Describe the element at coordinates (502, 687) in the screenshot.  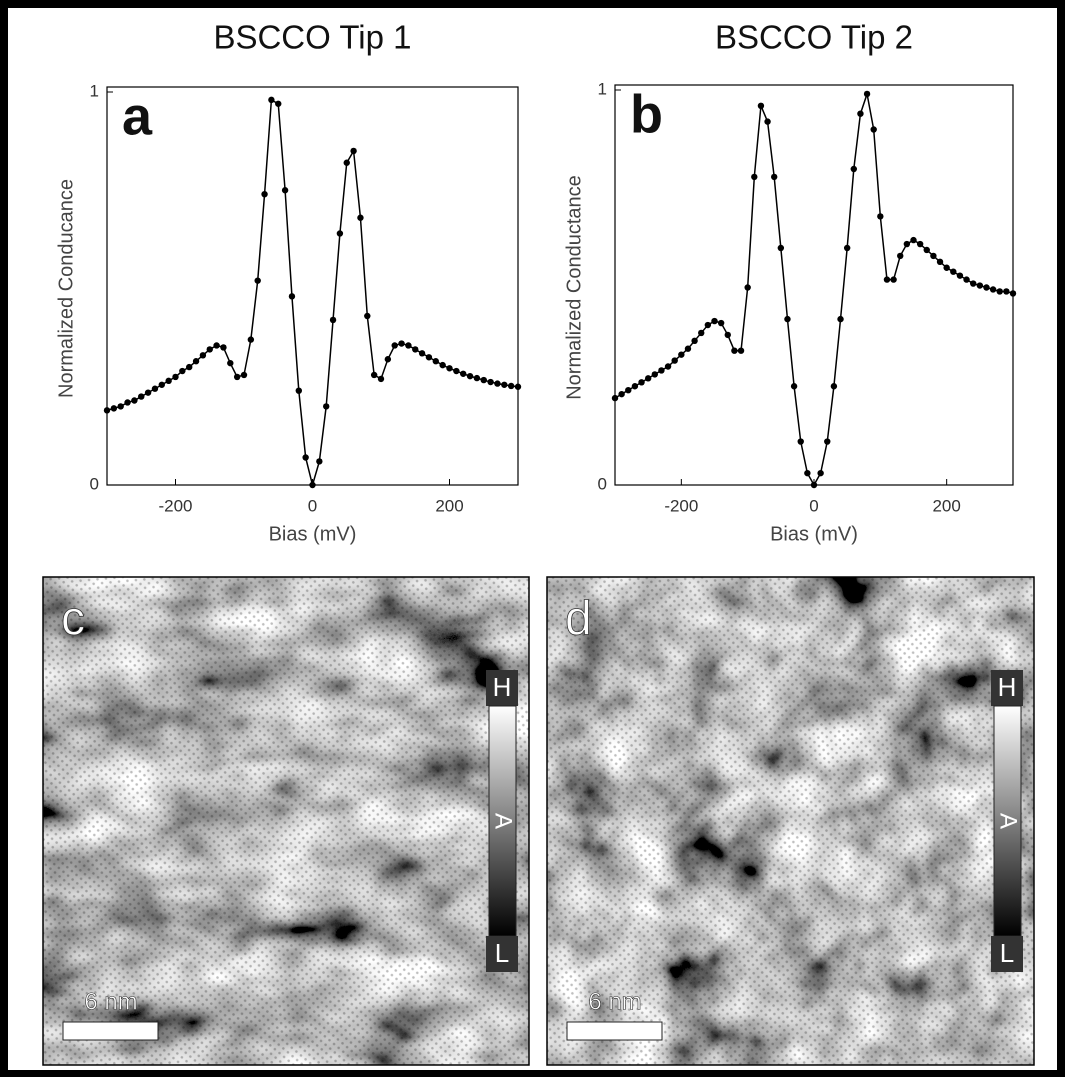
I see `colorbar-high: H` at that location.